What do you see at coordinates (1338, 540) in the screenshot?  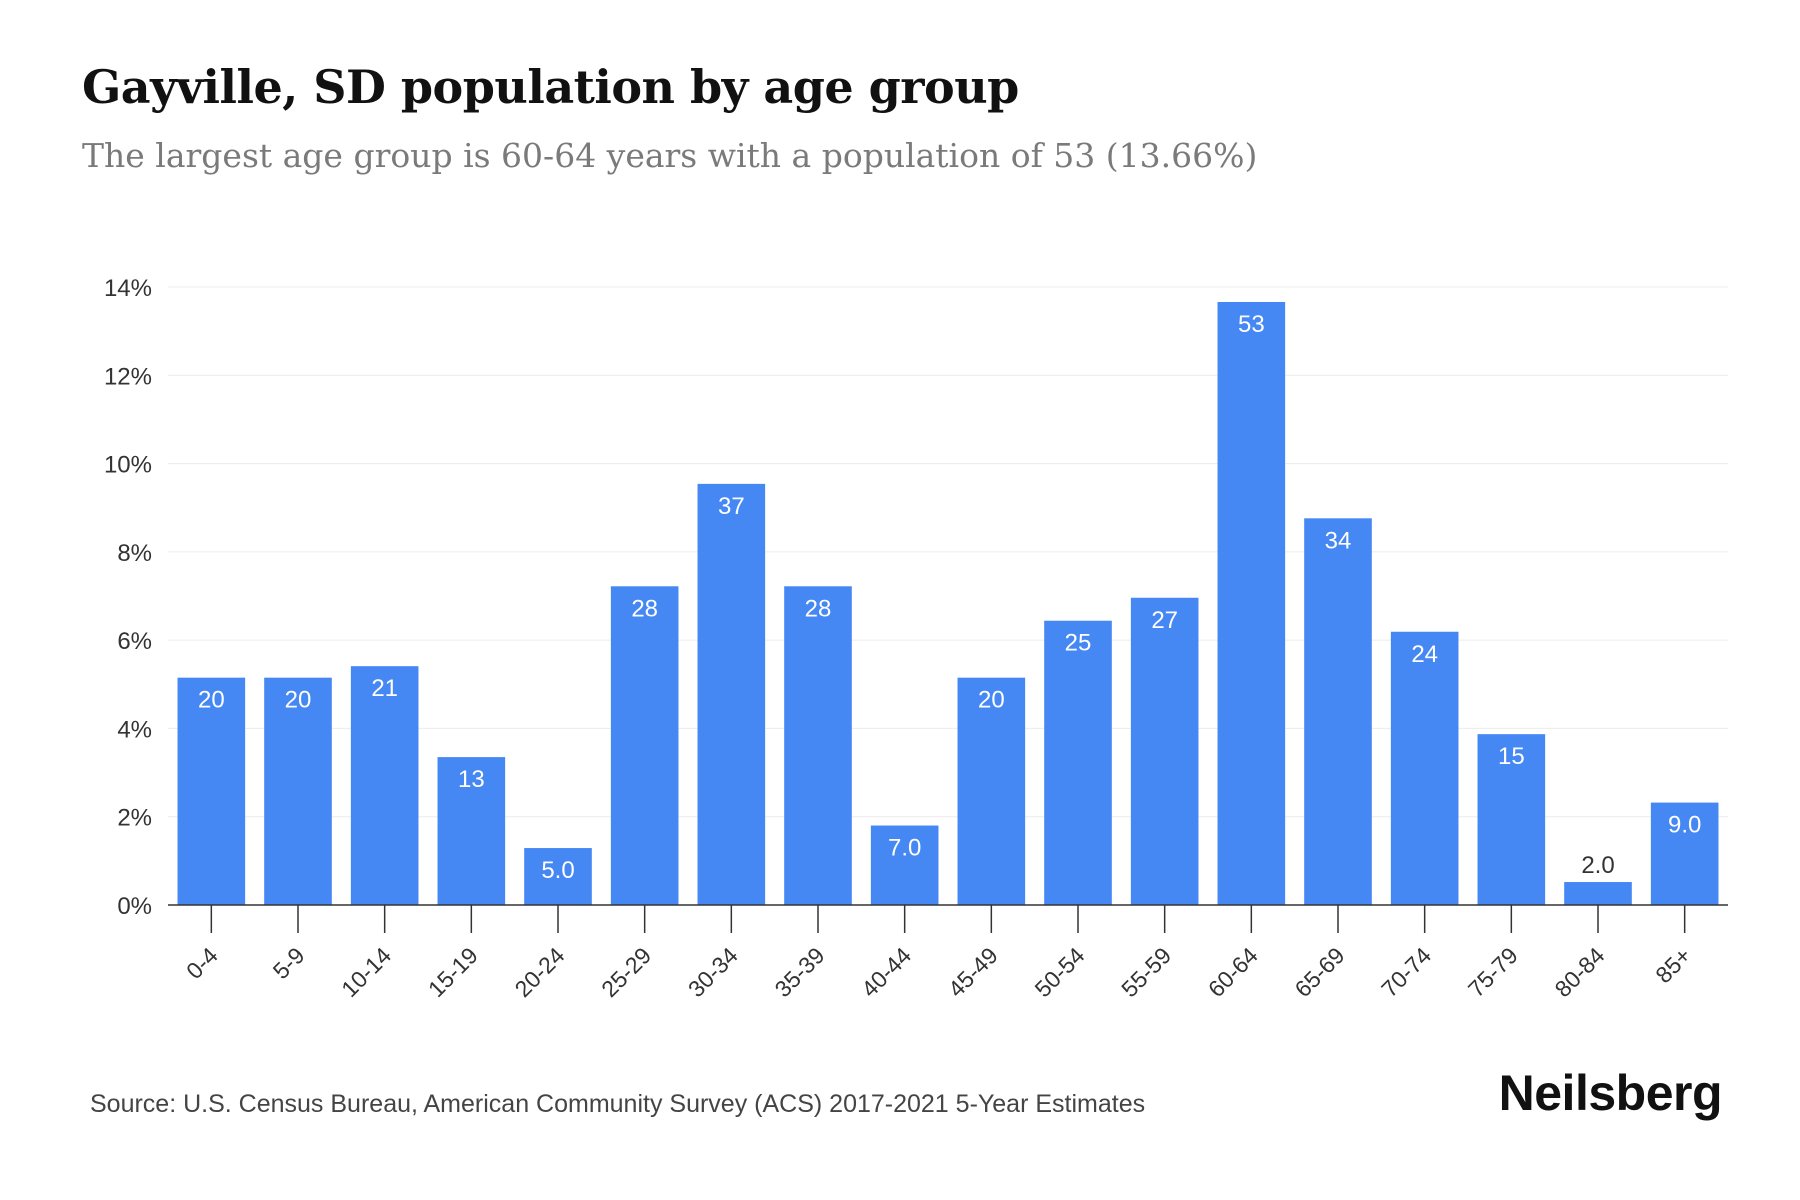 I see `data-label: 34` at bounding box center [1338, 540].